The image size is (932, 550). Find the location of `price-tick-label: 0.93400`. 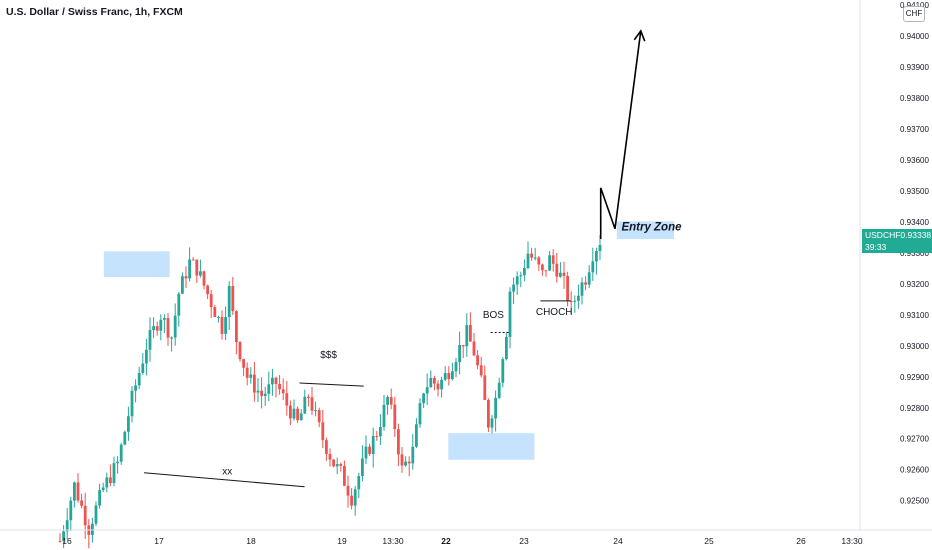

price-tick-label: 0.93400 is located at coordinates (914, 222).